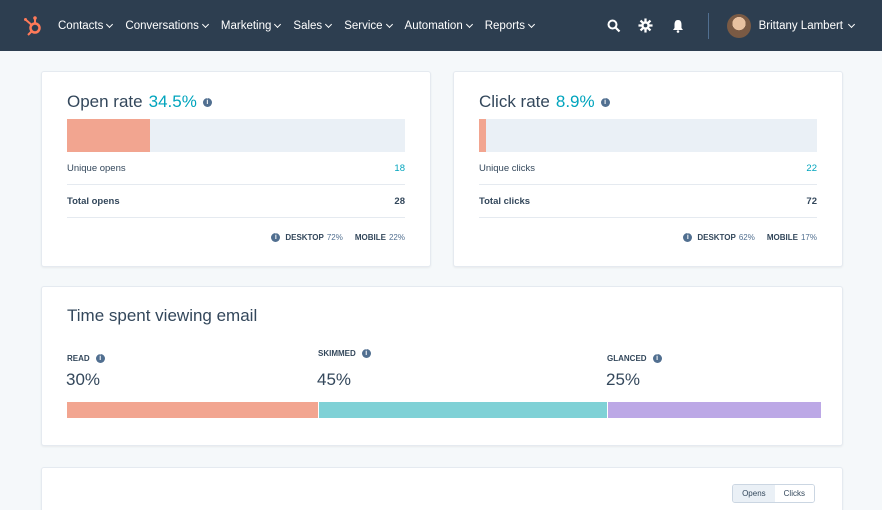 This screenshot has height=510, width=882. What do you see at coordinates (462, 410) in the screenshot?
I see `skimmed-segment` at bounding box center [462, 410].